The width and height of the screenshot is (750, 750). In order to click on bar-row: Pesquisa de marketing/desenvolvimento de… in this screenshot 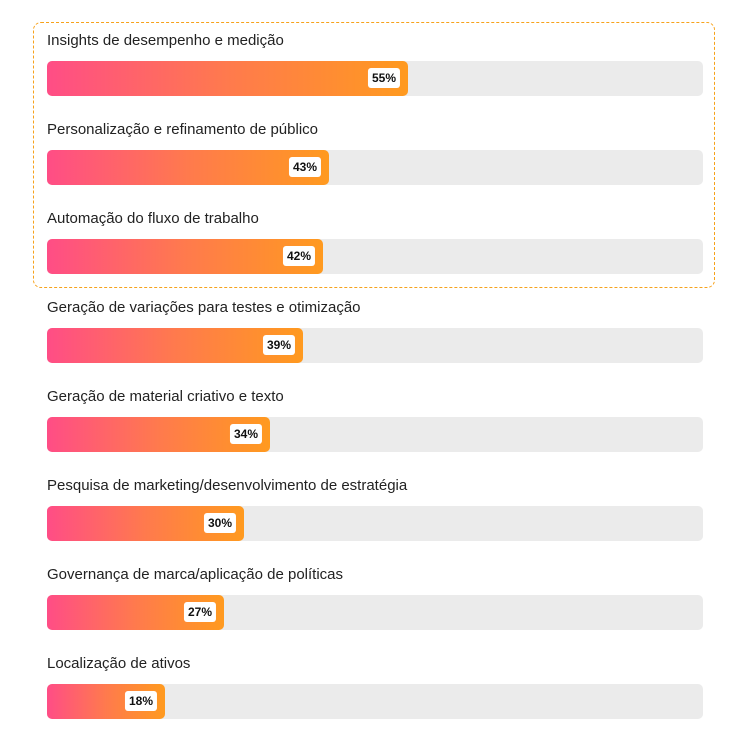, I will do `click(375, 504)`.